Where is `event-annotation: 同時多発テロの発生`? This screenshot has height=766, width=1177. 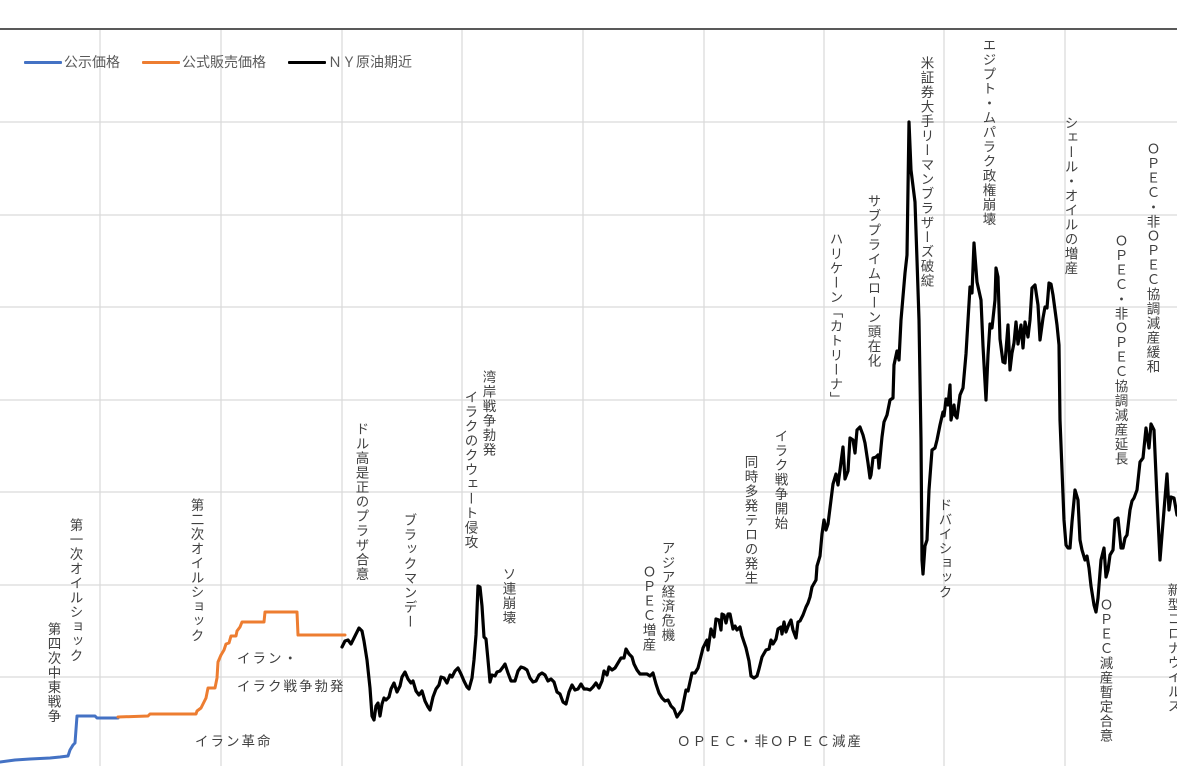 event-annotation: 同時多発テロの発生 is located at coordinates (749, 520).